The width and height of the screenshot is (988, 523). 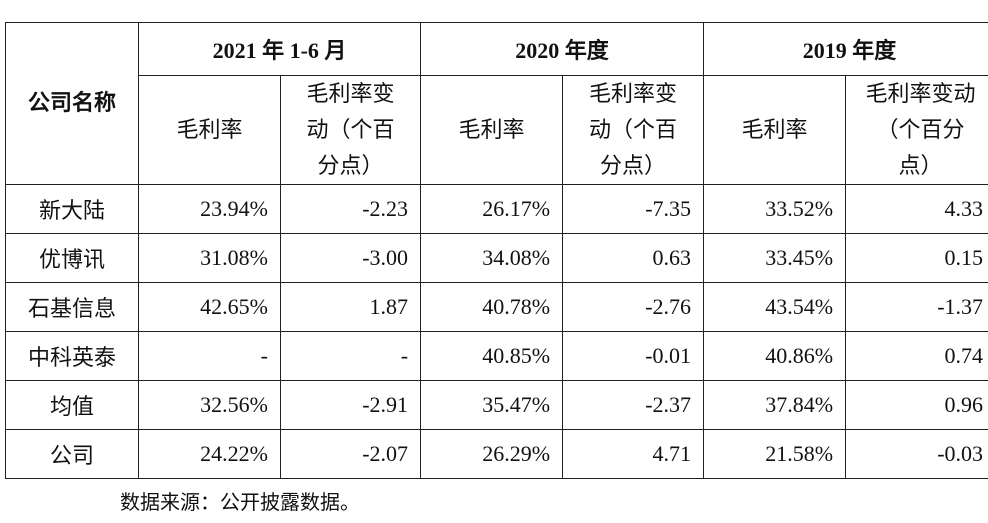 I want to click on company-name: 新大陆, so click(x=72, y=209).